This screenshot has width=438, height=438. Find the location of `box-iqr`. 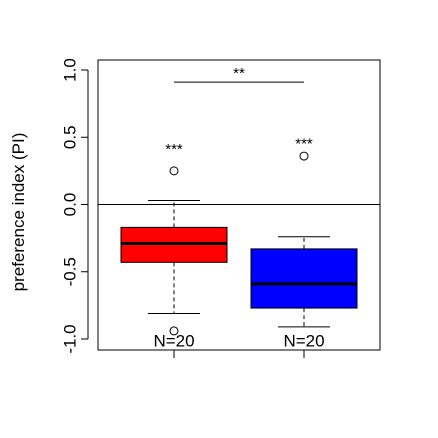

box-iqr is located at coordinates (304, 278).